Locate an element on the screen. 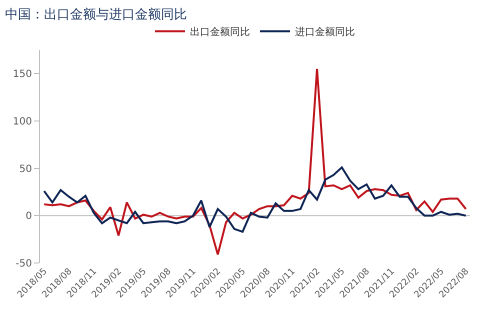 The width and height of the screenshot is (485, 321). legend-label: 进口金额同比 is located at coordinates (325, 32).